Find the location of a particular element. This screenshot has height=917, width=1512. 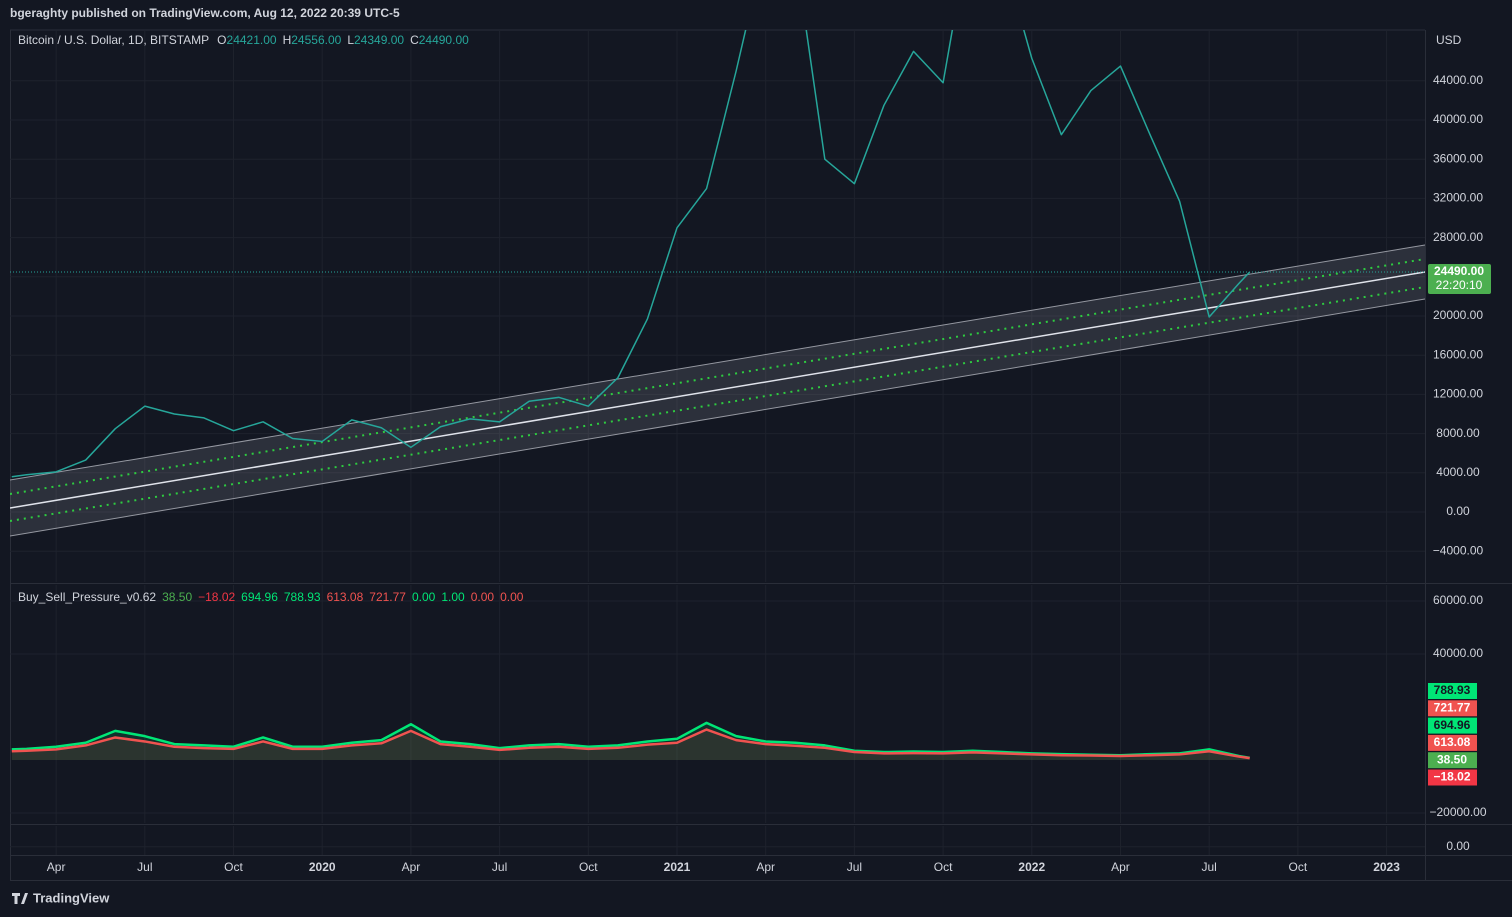

brand: TradingView is located at coordinates (71, 897).